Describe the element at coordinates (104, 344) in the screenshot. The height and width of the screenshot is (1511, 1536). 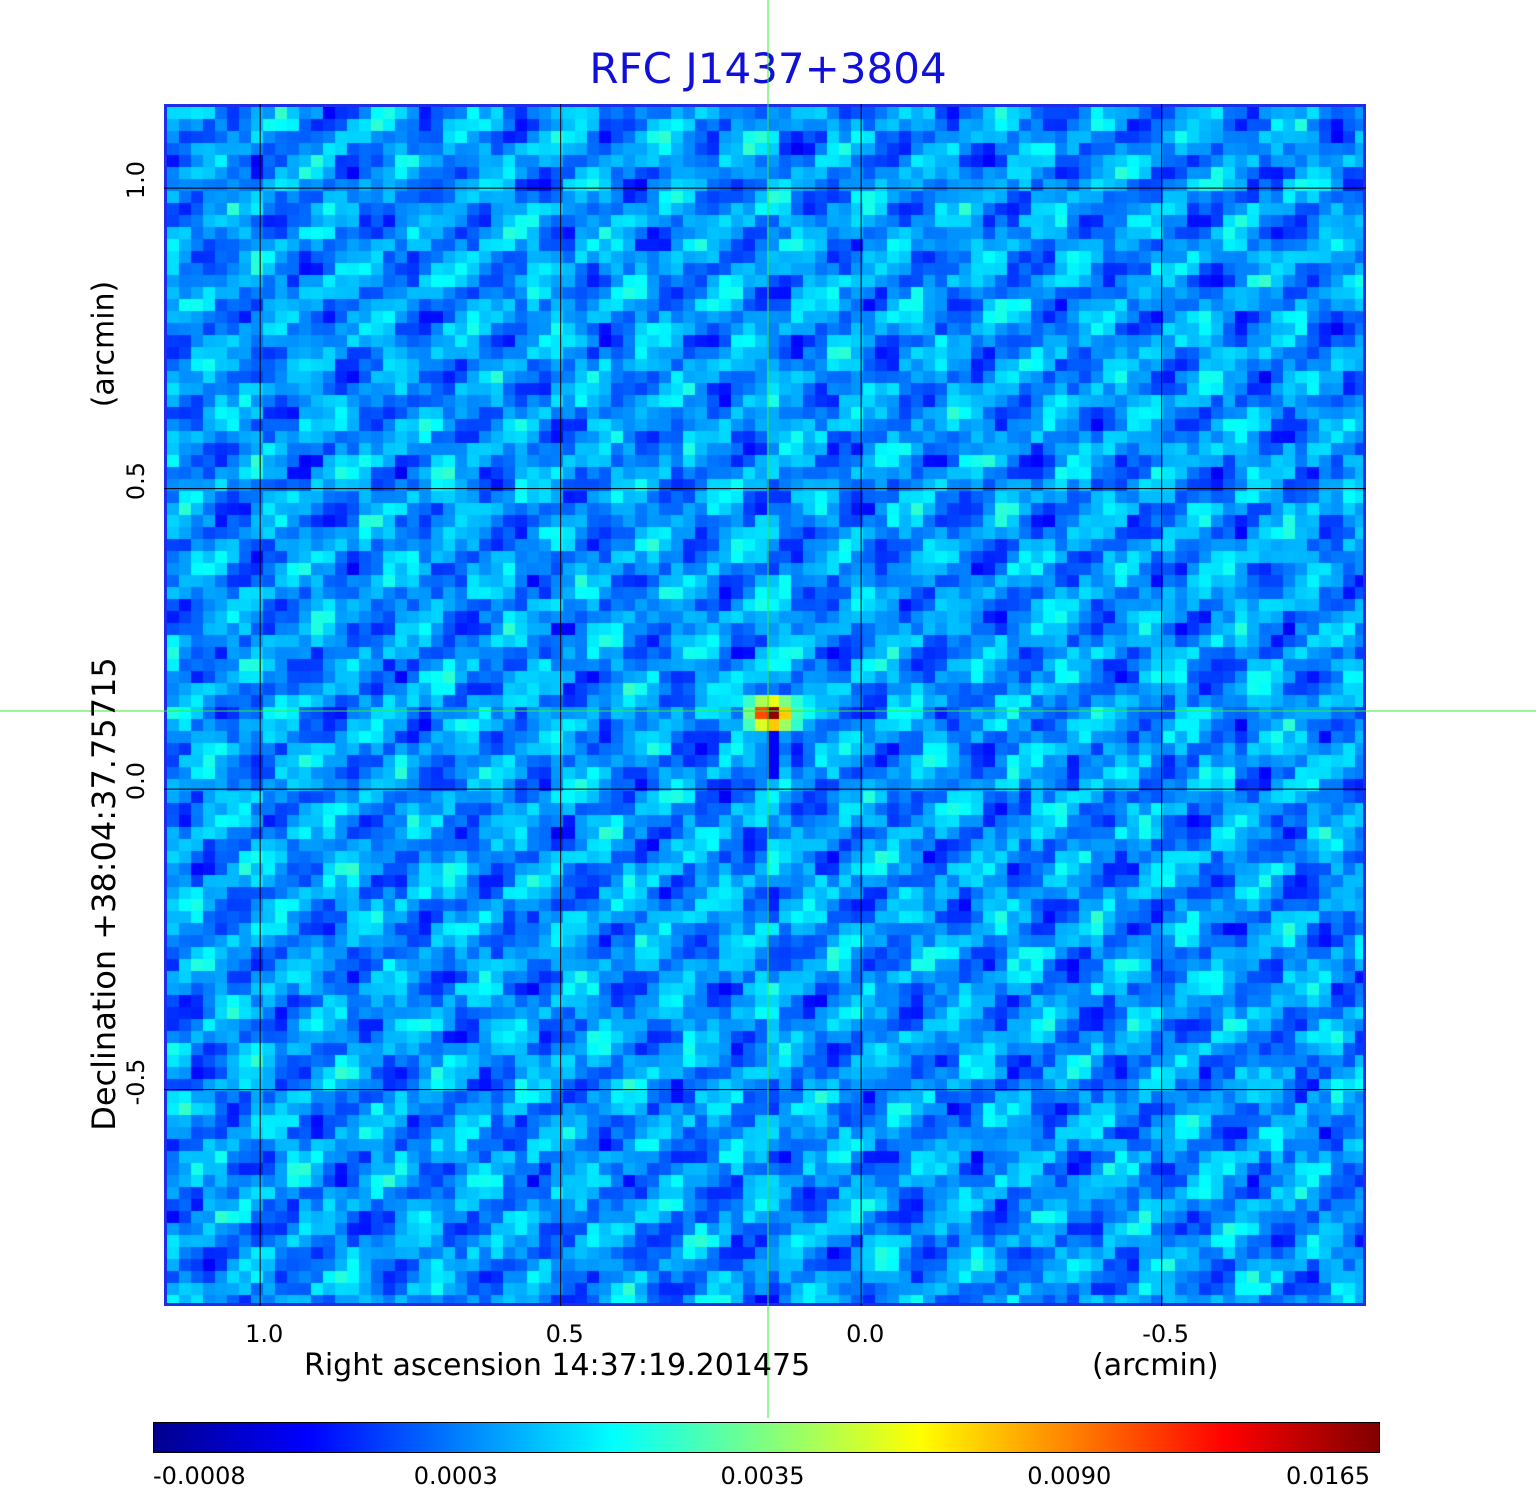
I see `y-axis-unit: (arcmin)` at that location.